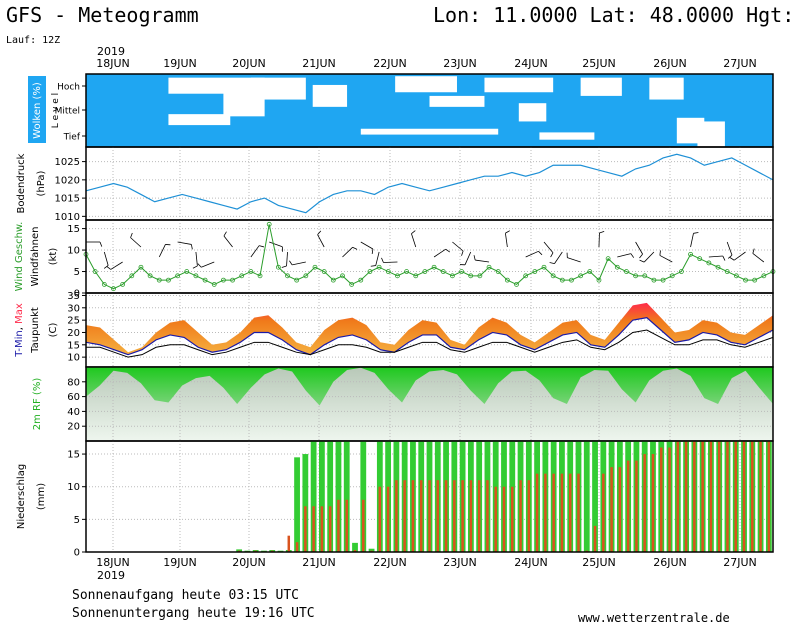 The width and height of the screenshot is (800, 625). I want to click on date-label-22jun: 22JUN, so click(390, 562).